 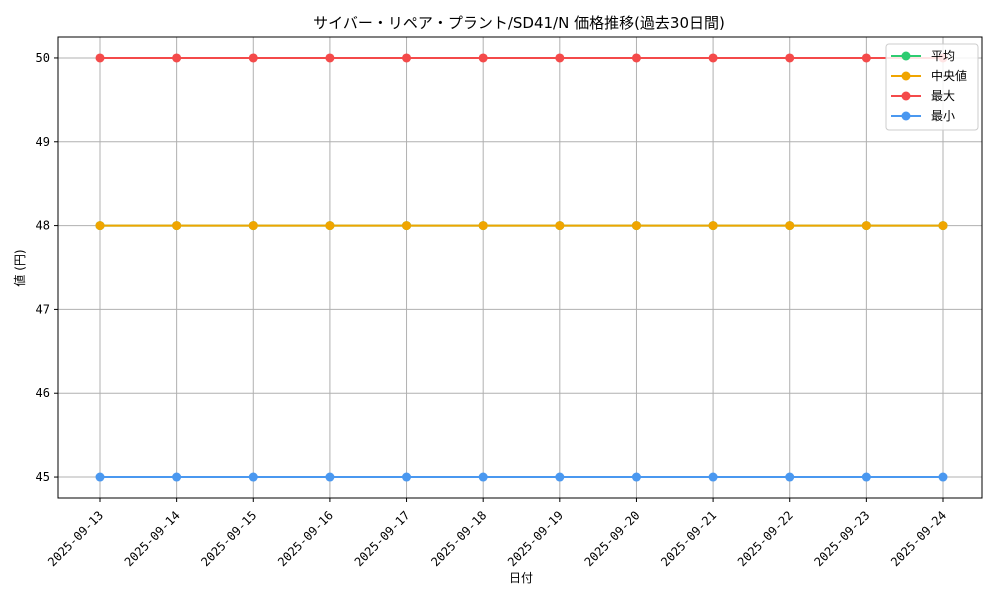 I want to click on x-tick-label: 2025-09-24, so click(x=918, y=538).